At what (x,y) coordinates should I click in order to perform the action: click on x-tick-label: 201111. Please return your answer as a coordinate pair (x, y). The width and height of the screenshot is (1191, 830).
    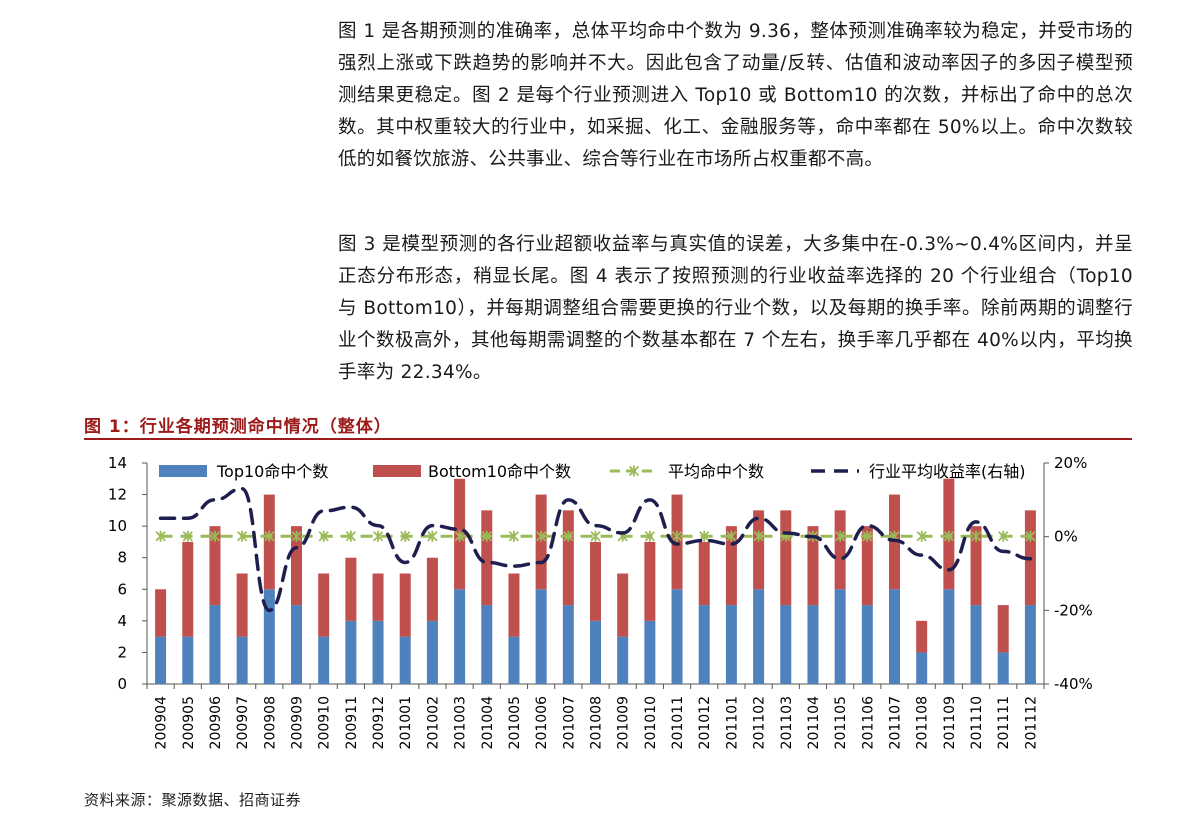
    Looking at the image, I should click on (1004, 722).